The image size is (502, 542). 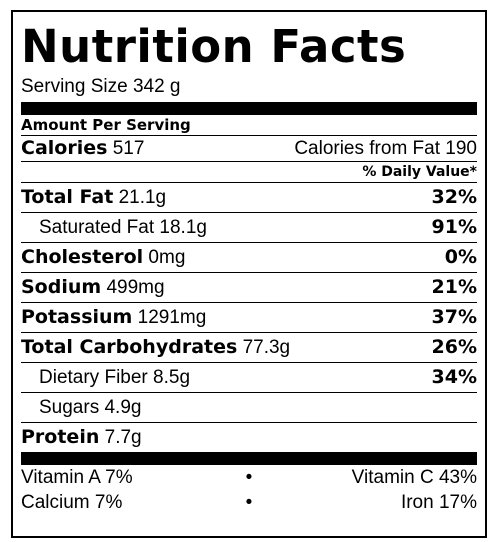 I want to click on nutrient-row-protein: Protein 7.7g, so click(x=249, y=437).